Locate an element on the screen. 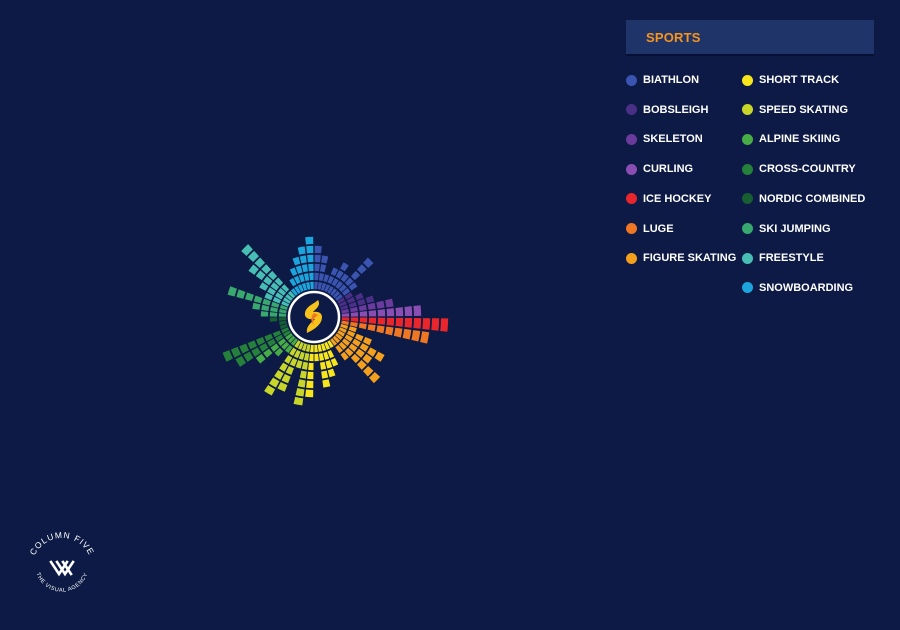  legend-item: SPEED SKATING is located at coordinates (795, 110).